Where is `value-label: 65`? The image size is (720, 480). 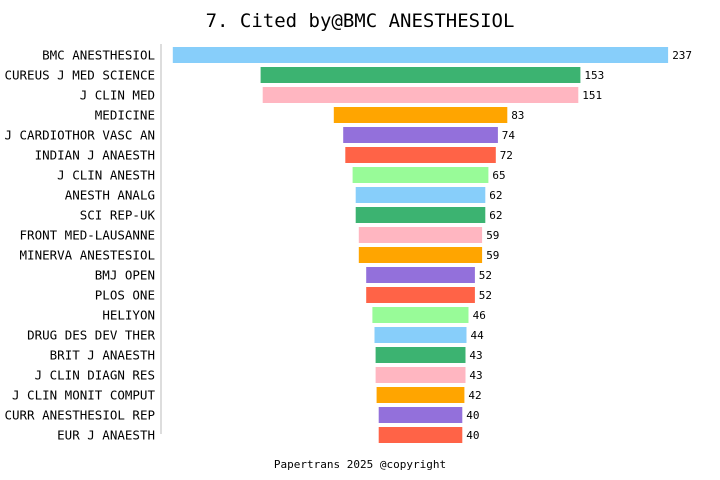
value-label: 65 is located at coordinates (498, 175).